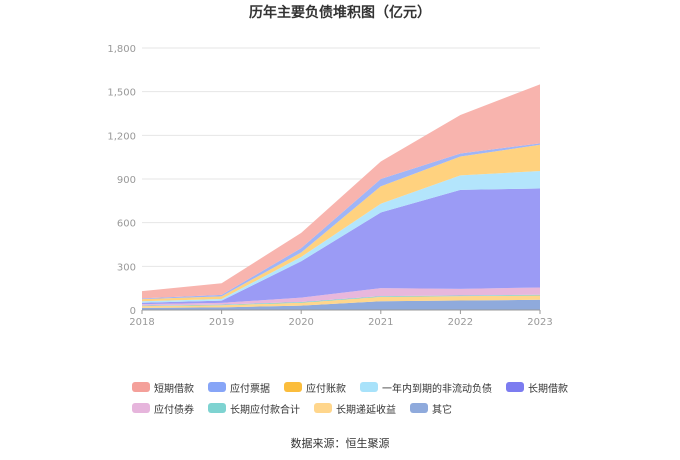 This screenshot has height=460, width=680. I want to click on chart-title: 历年主要负债堆积图（亿元）, so click(340, 13).